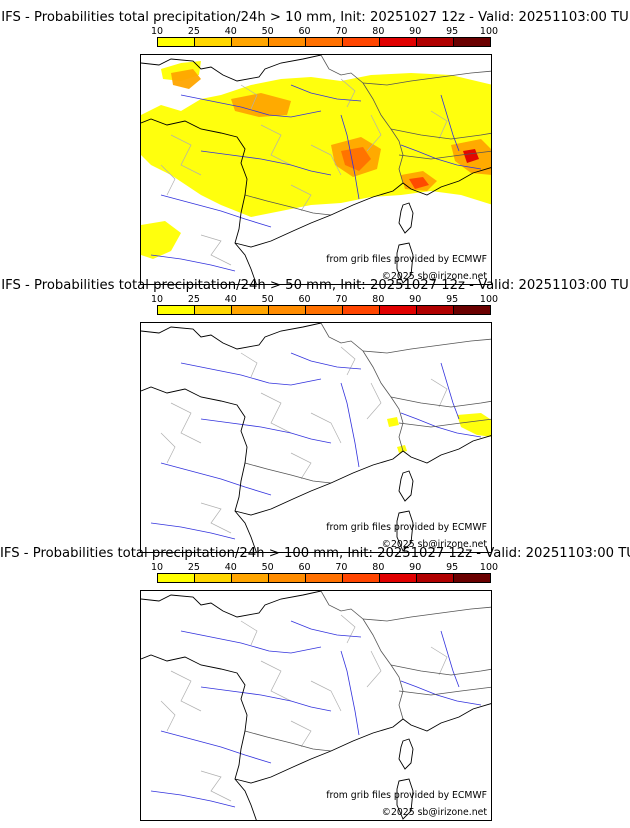 This screenshot has height=828, width=630. Describe the element at coordinates (406, 795) in the screenshot. I see `data-source-credit: from grib files provided by ECMWF` at that location.